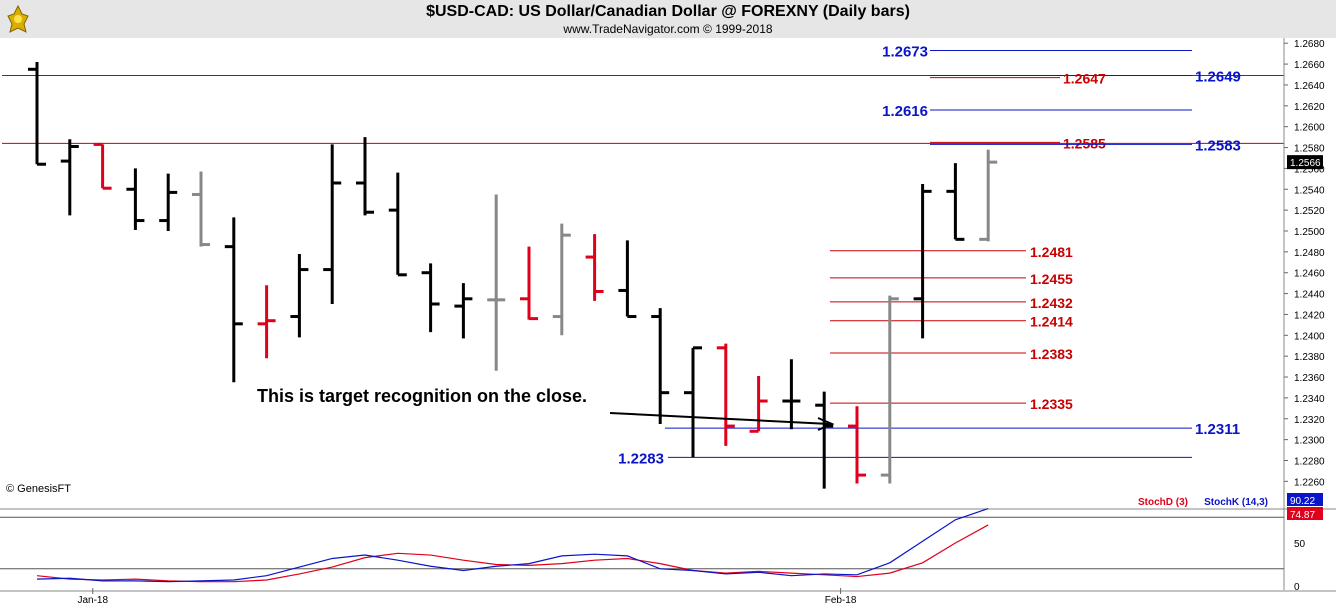 Image resolution: width=1336 pixels, height=607 pixels. What do you see at coordinates (1309, 357) in the screenshot?
I see `price-tick-label: 1.2380` at bounding box center [1309, 357].